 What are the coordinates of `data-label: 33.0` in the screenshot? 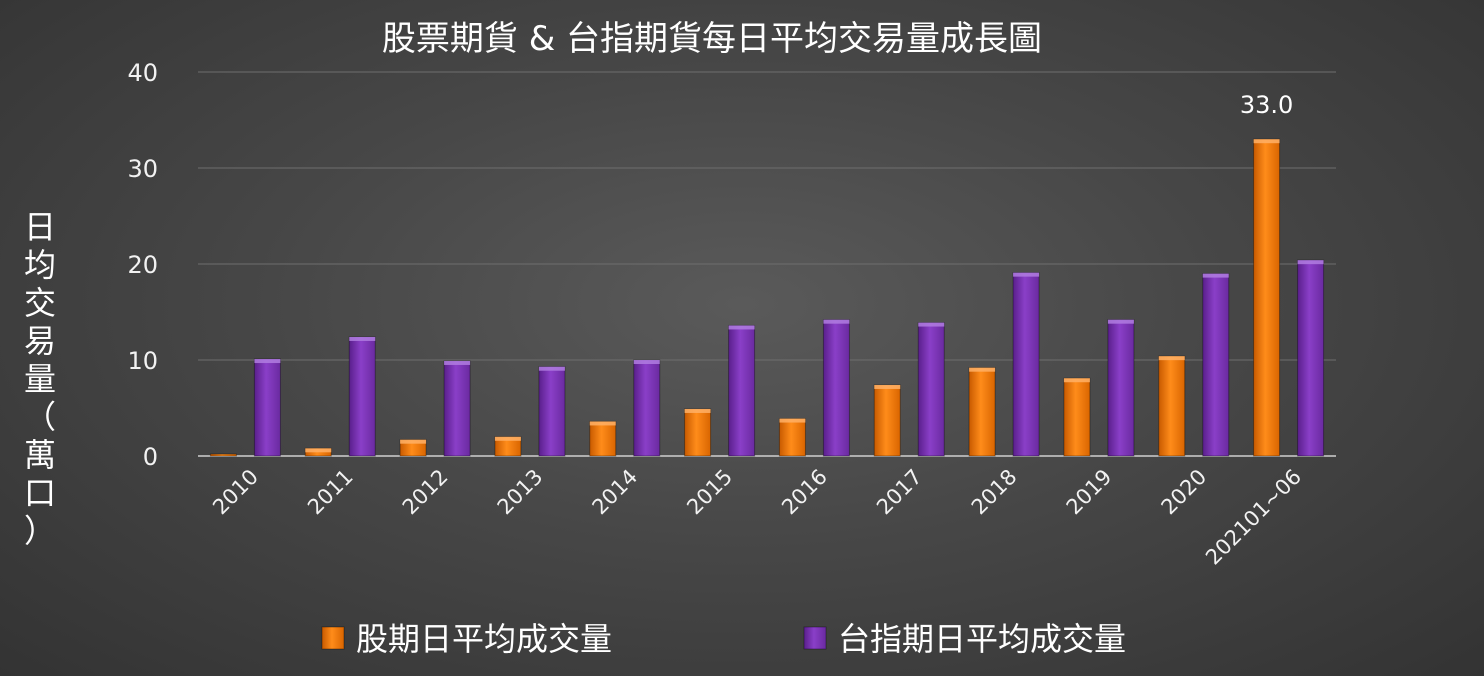 It's located at (1266, 105).